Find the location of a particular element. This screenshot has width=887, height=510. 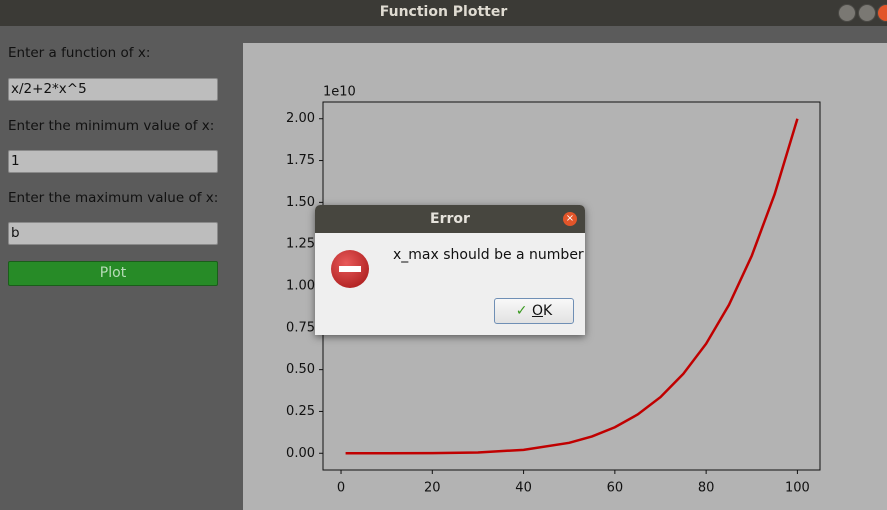

y-tick-label: 0.25 is located at coordinates (300, 411).